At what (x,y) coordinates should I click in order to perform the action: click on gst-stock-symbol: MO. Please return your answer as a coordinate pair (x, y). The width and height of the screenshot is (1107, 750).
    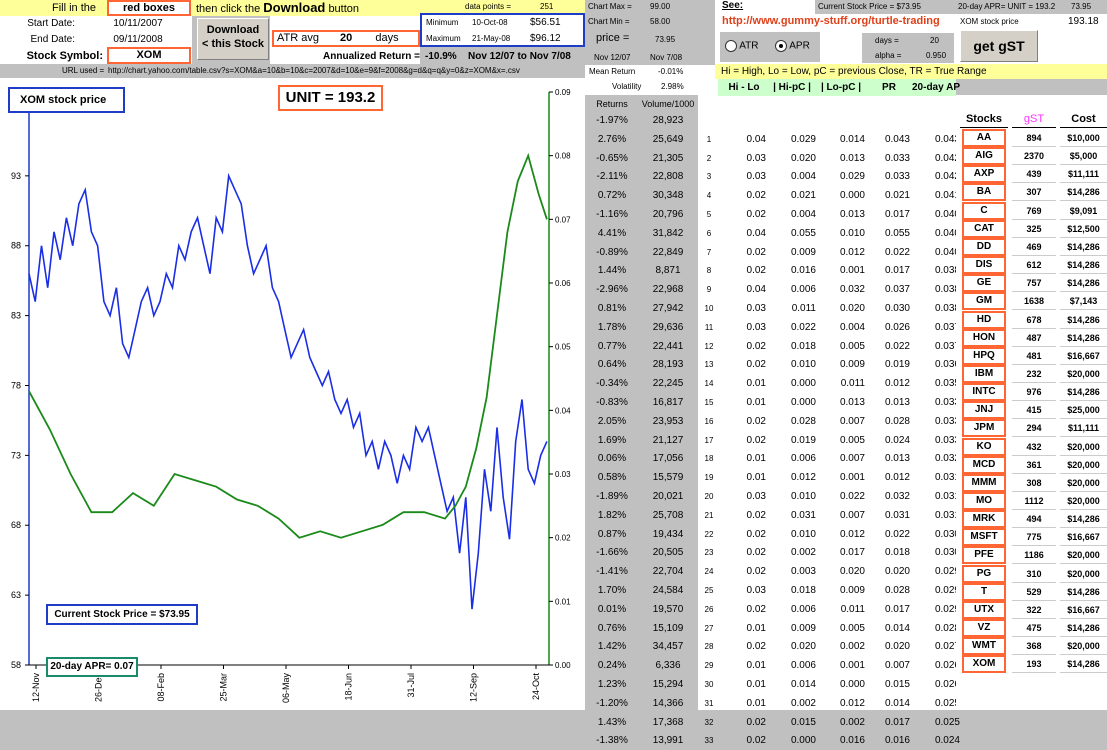
    Looking at the image, I should click on (984, 501).